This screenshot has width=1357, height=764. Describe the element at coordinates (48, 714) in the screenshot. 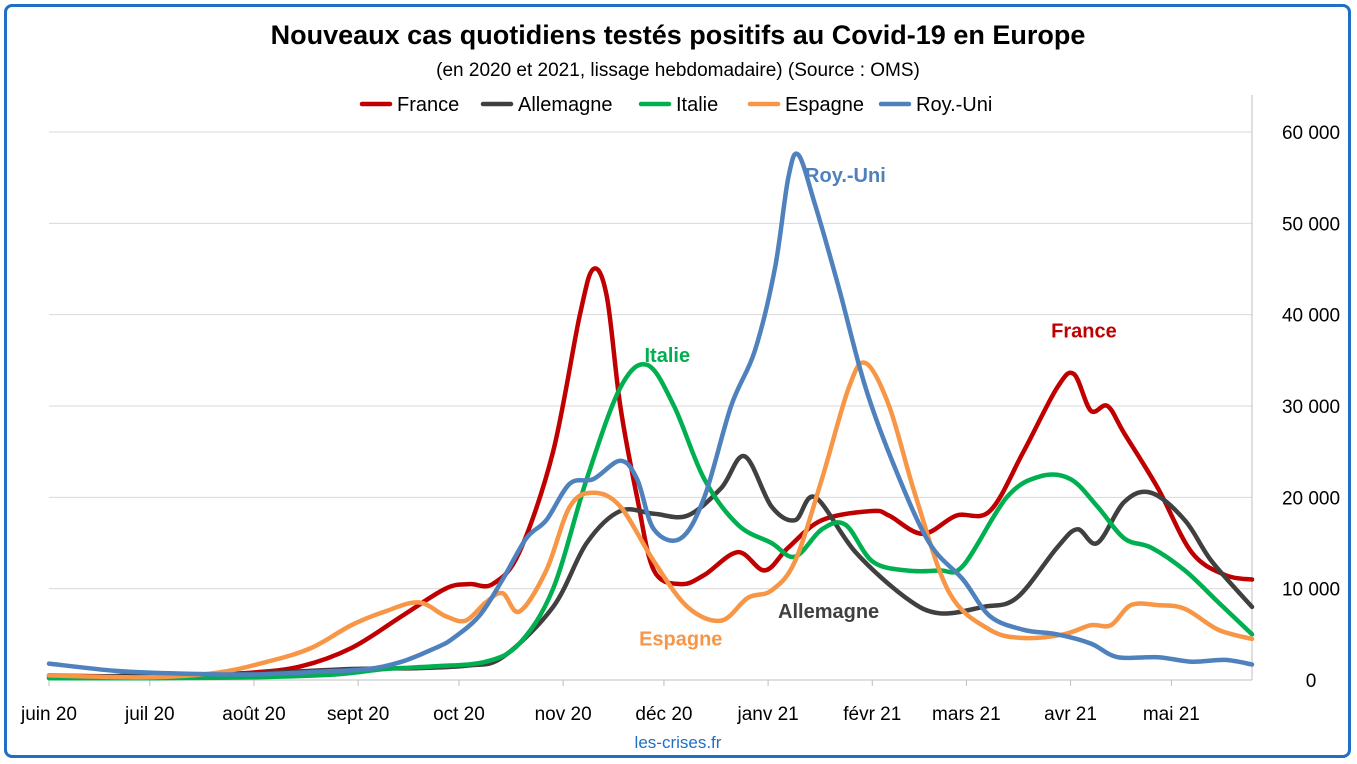

I see `x-tick-label: juin 20` at that location.